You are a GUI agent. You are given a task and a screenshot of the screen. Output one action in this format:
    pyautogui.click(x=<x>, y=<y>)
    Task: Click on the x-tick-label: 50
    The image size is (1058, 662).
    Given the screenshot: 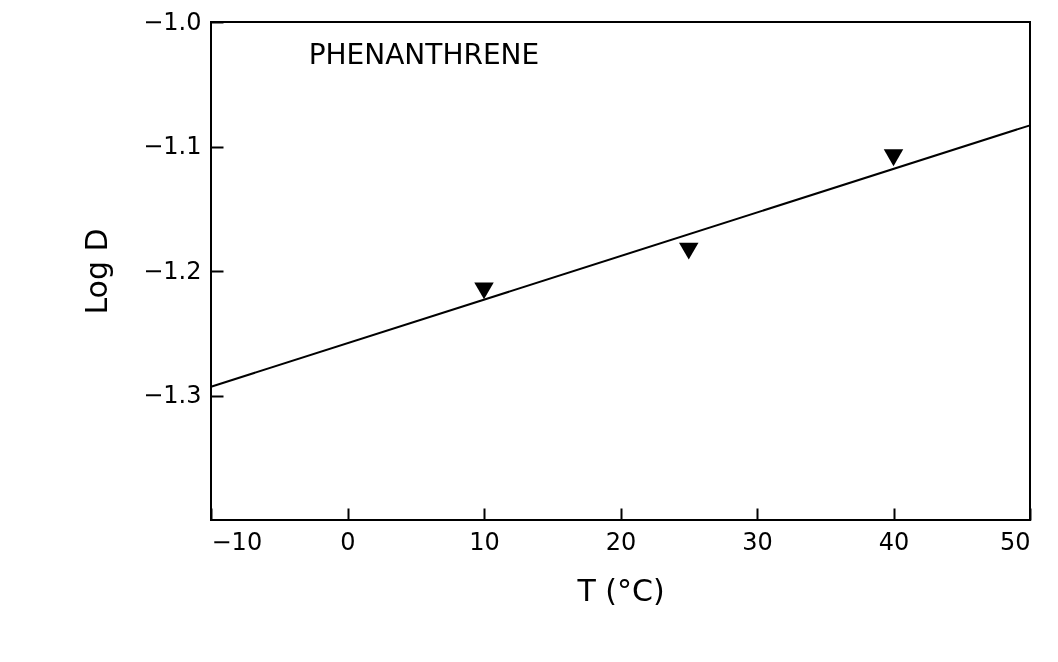 What is the action you would take?
    pyautogui.click(x=1015, y=541)
    